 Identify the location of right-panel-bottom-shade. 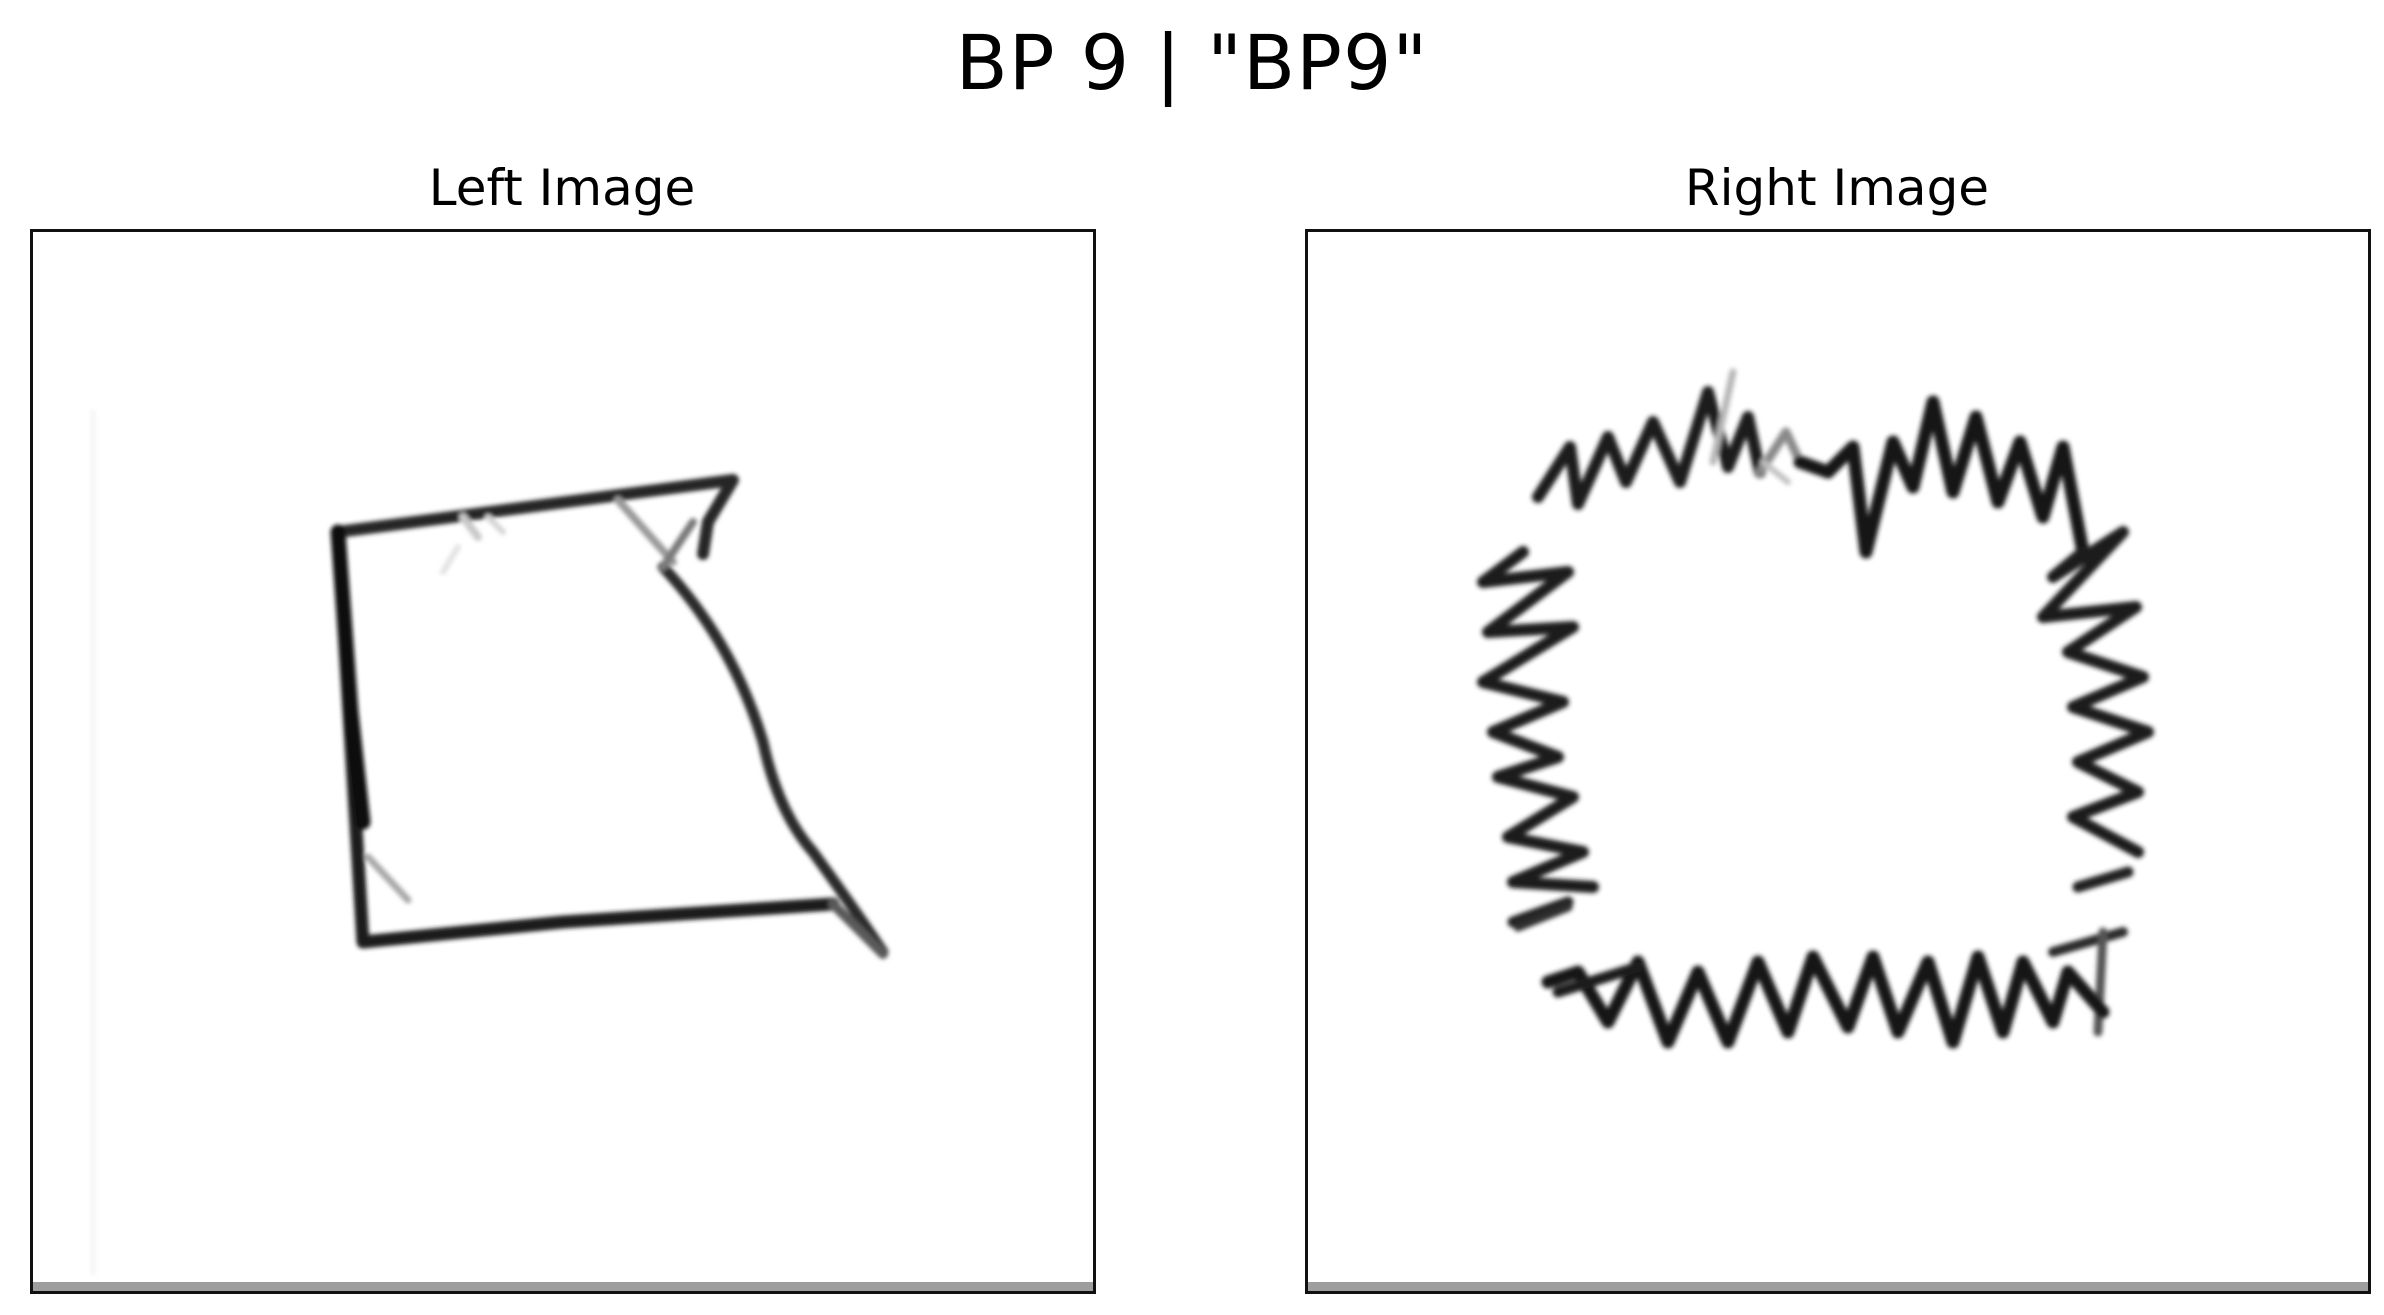
(1838, 1286).